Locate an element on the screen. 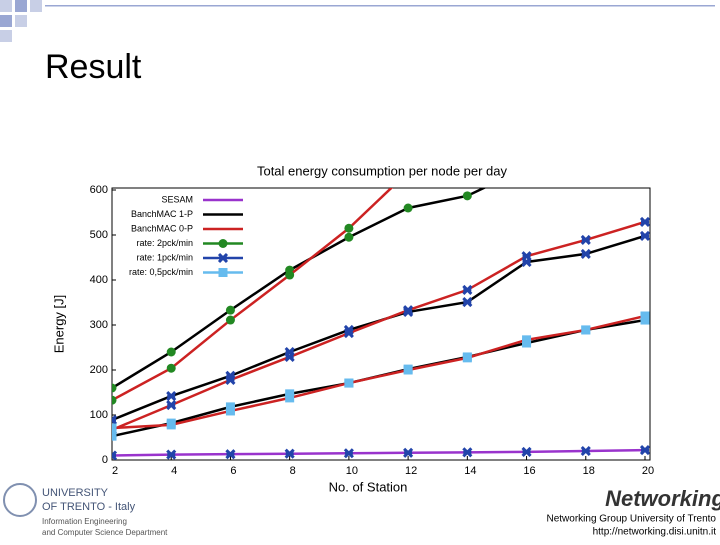 This screenshot has height=545, width=720. university-seal is located at coordinates (20, 500).